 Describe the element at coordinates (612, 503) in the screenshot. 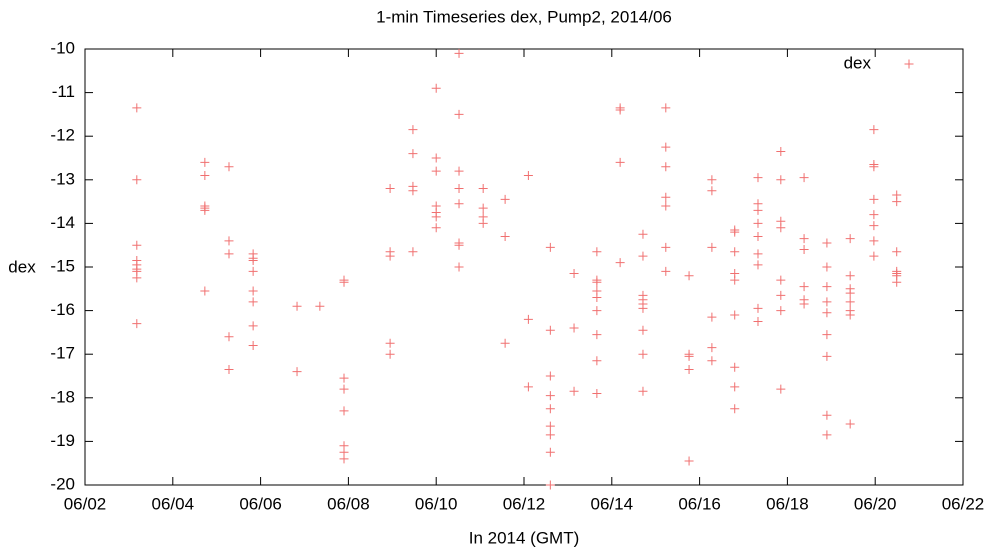

I see `x-tick-label: 06/14` at that location.